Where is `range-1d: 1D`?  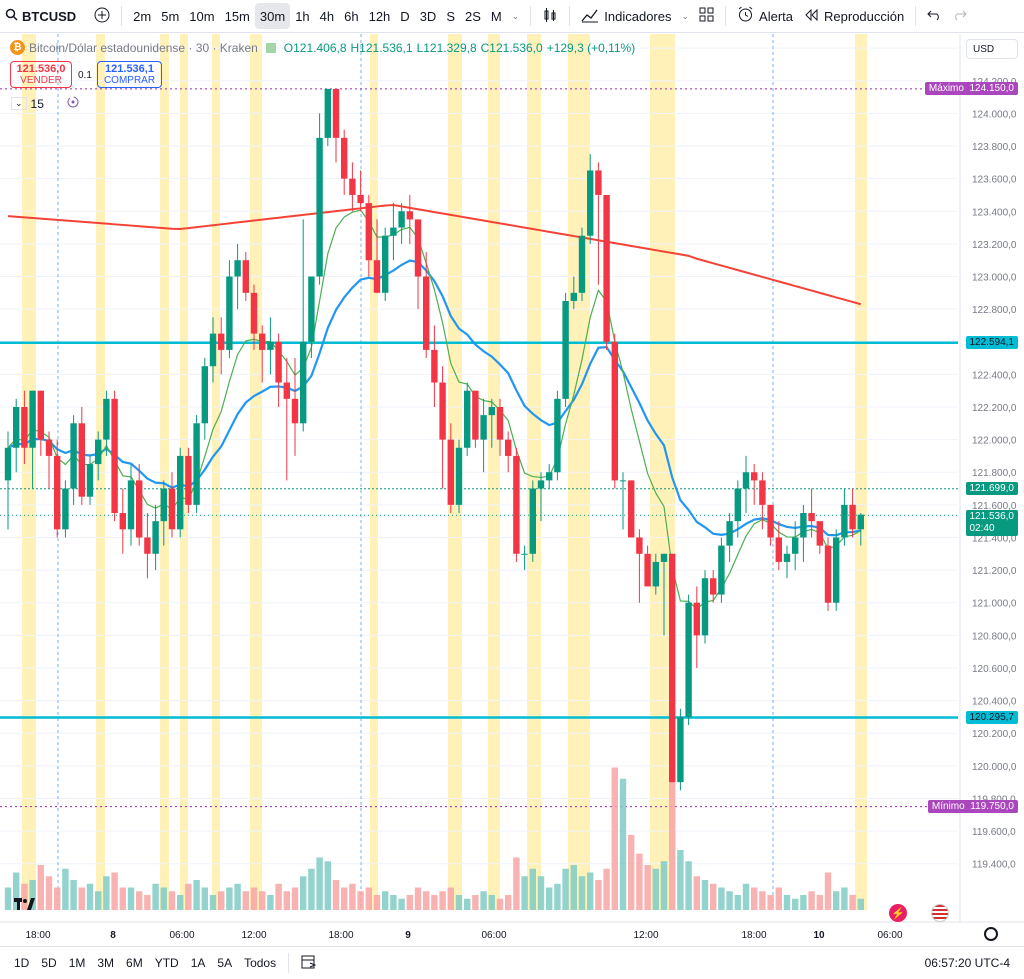 range-1d: 1D is located at coordinates (22, 963).